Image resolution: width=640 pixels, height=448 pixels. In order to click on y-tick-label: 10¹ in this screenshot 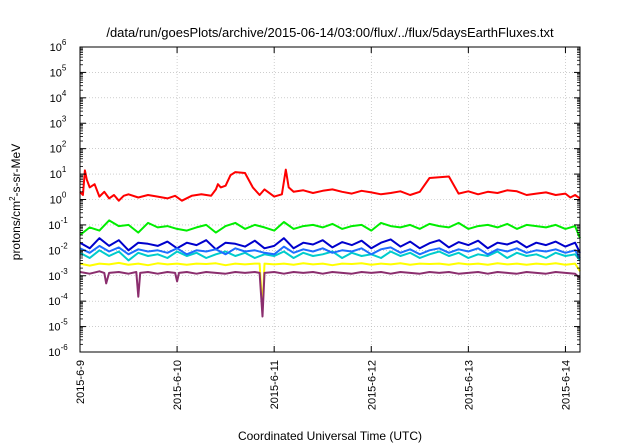, I will do `click(58, 173)`.